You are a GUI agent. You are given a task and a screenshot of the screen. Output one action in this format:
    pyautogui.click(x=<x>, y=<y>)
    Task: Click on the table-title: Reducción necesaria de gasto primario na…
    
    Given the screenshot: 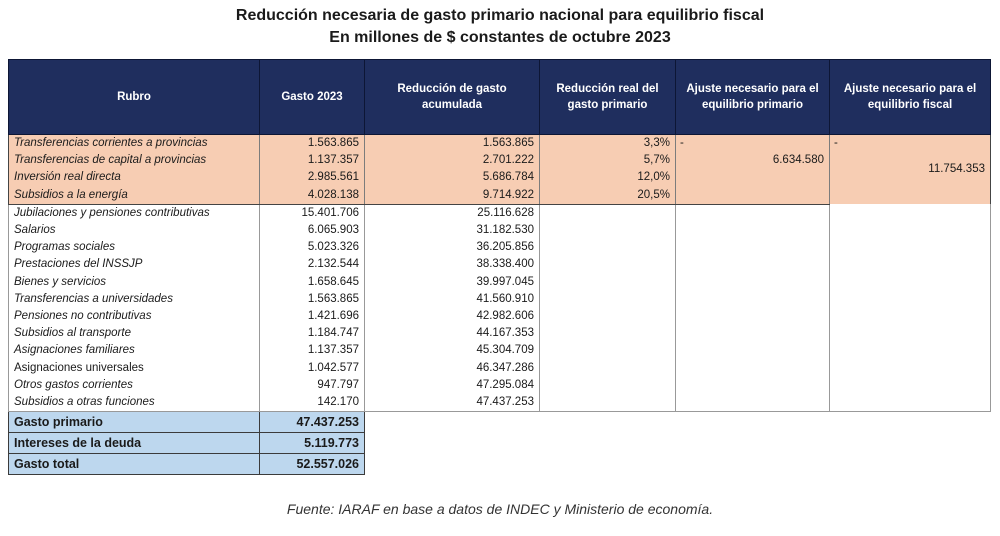 What is the action you would take?
    pyautogui.click(x=500, y=15)
    